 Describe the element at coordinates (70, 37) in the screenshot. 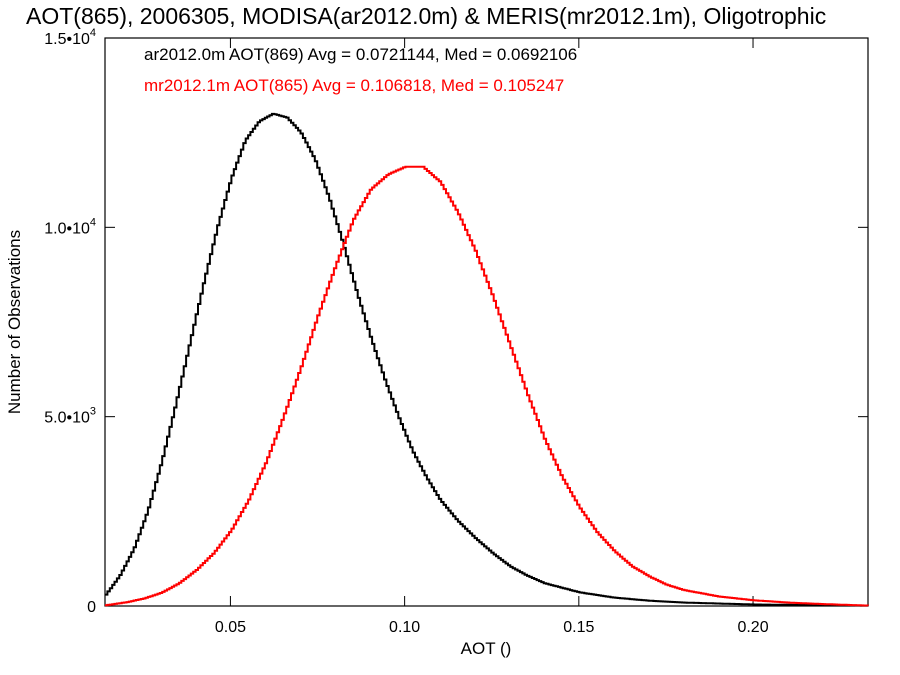

I see `y-tick-label: 1.5•104` at that location.